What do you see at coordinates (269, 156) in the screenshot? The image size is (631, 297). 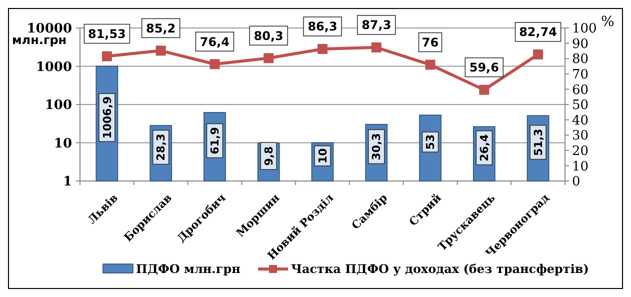 I see `data-label: 9,8` at bounding box center [269, 156].